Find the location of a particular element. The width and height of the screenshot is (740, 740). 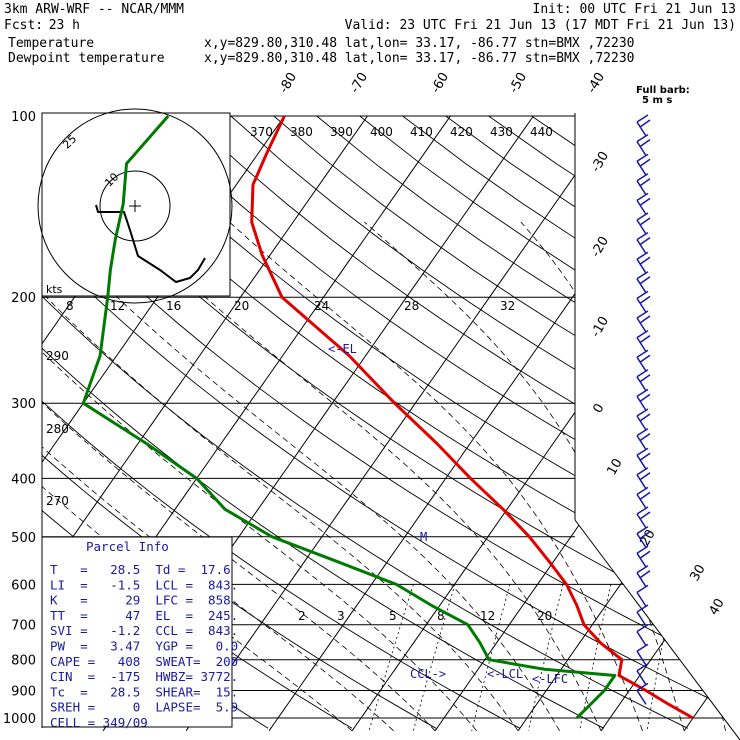

right-border-slant is located at coordinates (657, 629).